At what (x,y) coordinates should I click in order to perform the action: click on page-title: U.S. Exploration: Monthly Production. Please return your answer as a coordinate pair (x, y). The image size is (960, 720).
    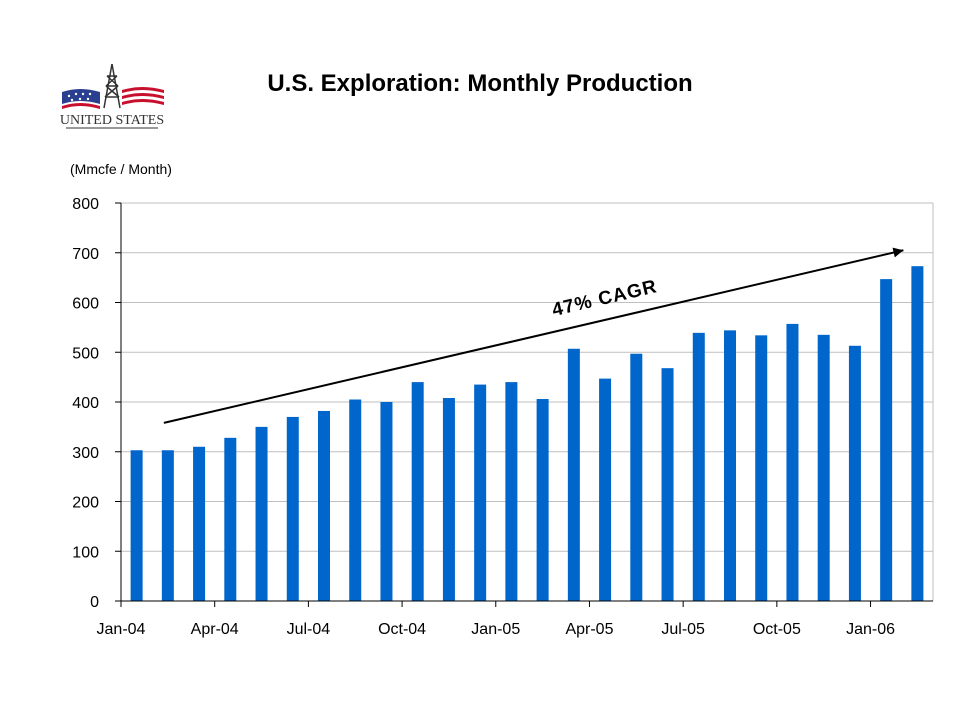
    Looking at the image, I should click on (480, 83).